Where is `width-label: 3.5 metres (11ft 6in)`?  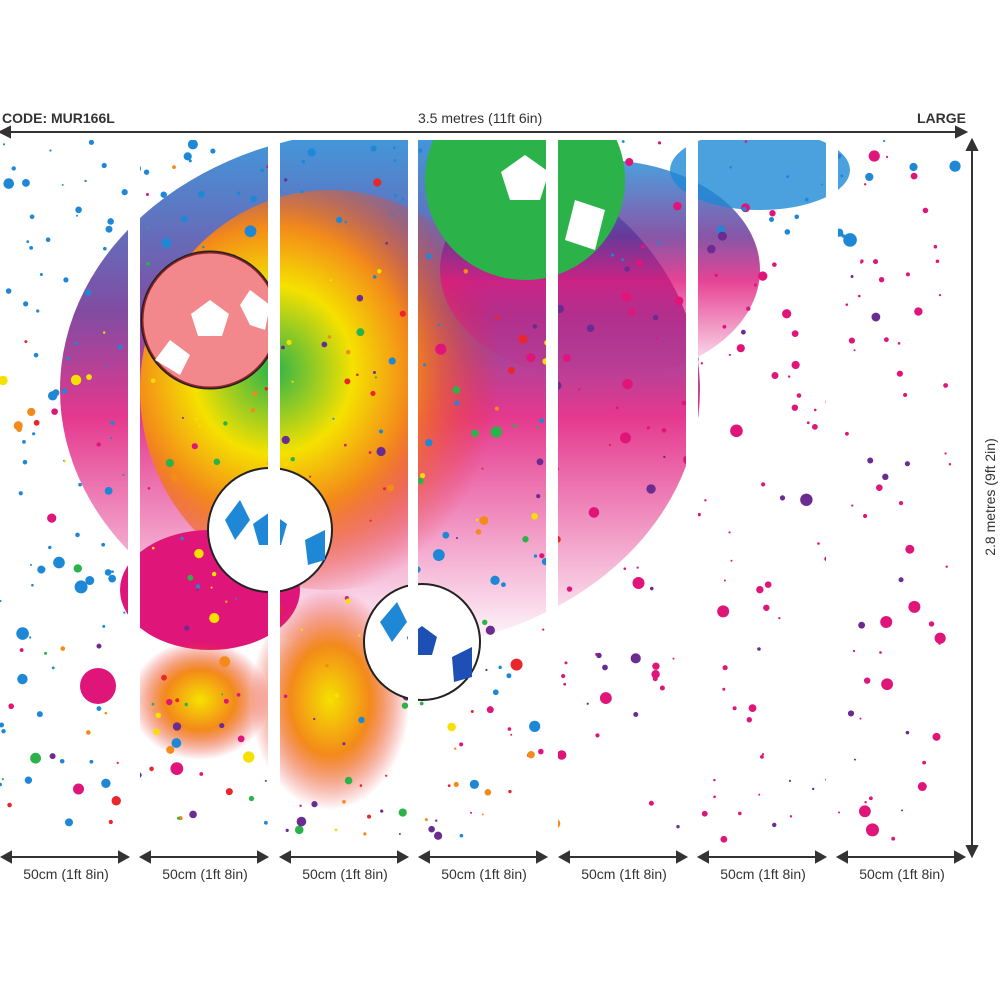
width-label: 3.5 metres (11ft 6in) is located at coordinates (480, 118).